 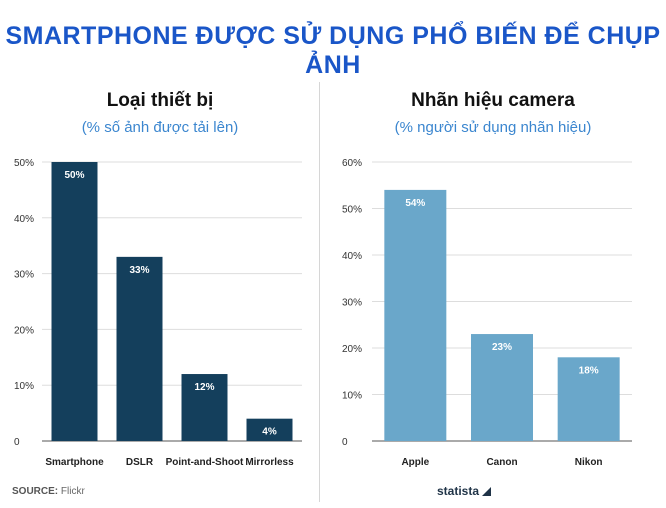 I want to click on data-label: 54%, so click(x=415, y=203).